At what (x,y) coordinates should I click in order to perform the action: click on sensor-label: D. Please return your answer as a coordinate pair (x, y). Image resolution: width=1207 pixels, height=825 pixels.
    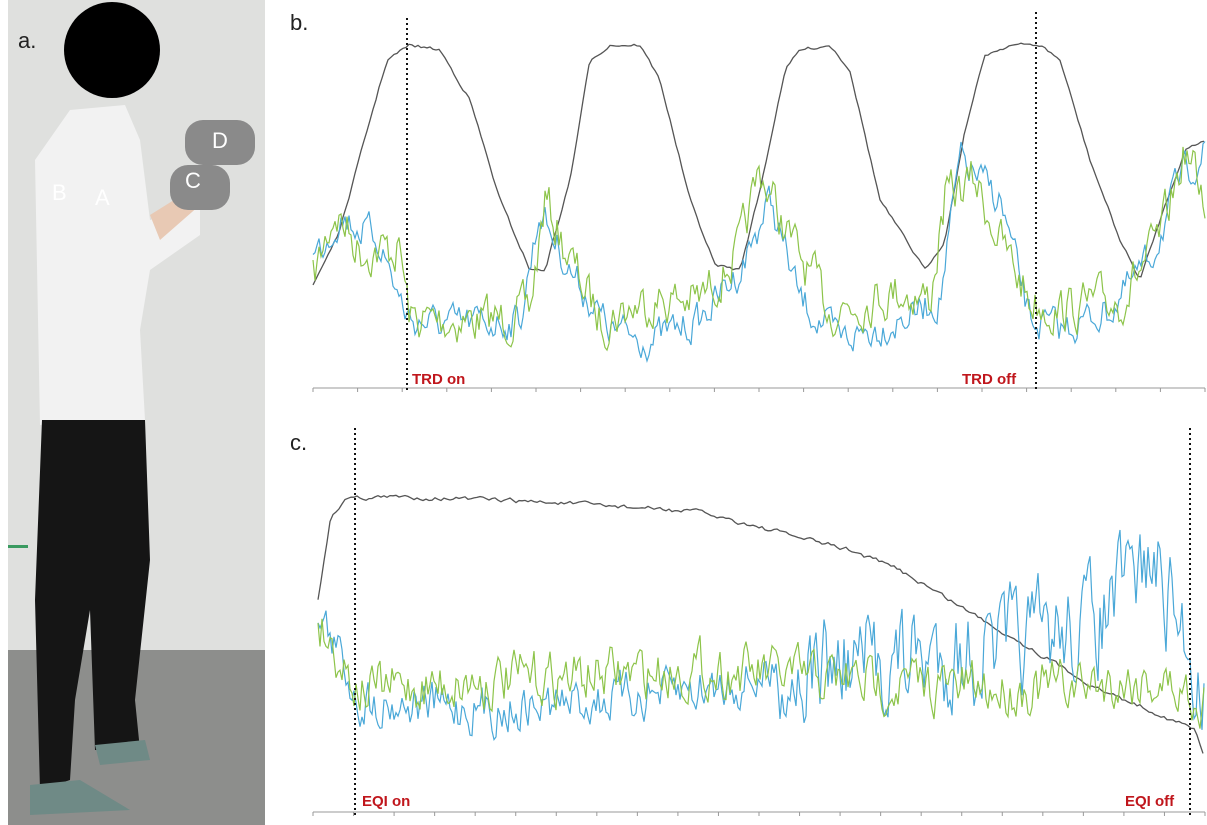
    Looking at the image, I should click on (220, 140).